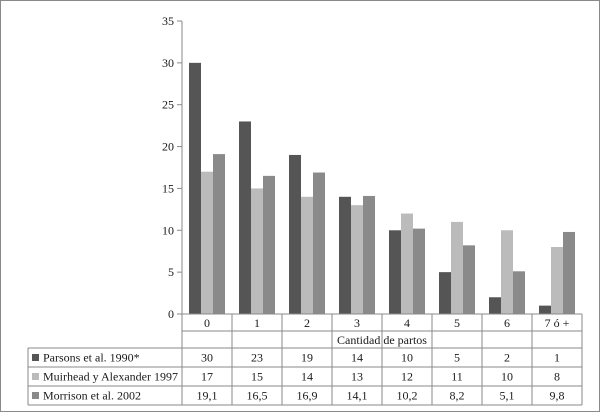 The width and height of the screenshot is (600, 416). Describe the element at coordinates (545, 309) in the screenshot. I see `bar-1-7ó+` at that location.